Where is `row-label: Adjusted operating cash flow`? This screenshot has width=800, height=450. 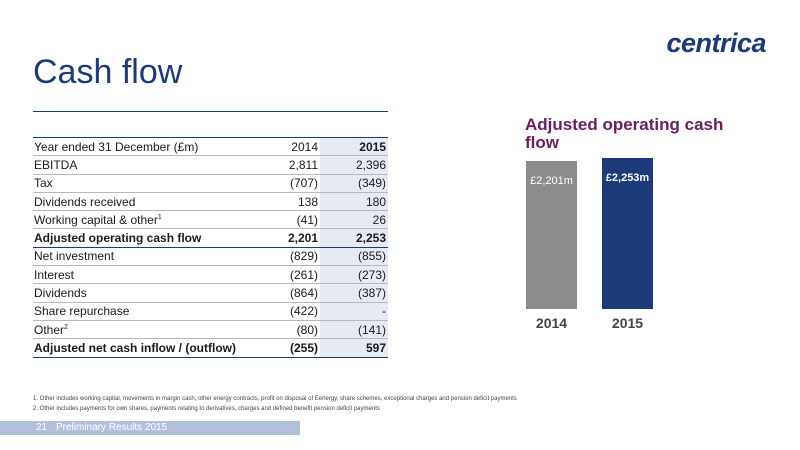 row-label: Adjusted operating cash flow is located at coordinates (147, 238).